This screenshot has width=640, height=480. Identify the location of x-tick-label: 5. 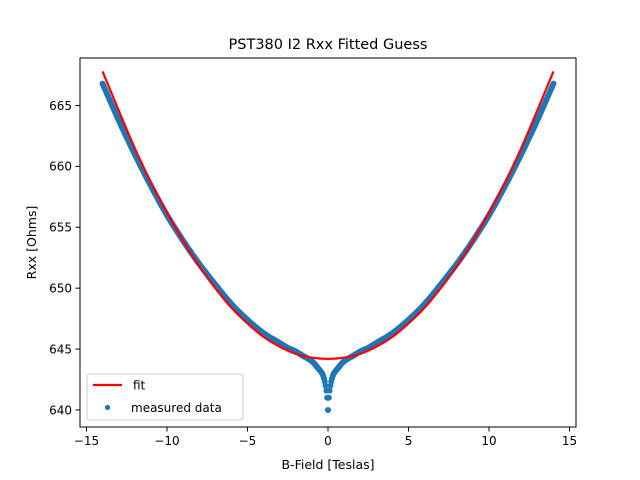
(409, 441).